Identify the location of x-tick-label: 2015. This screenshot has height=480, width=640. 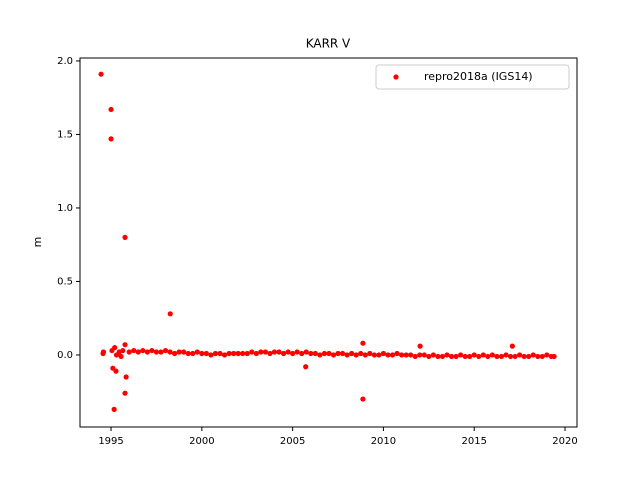
(473, 441).